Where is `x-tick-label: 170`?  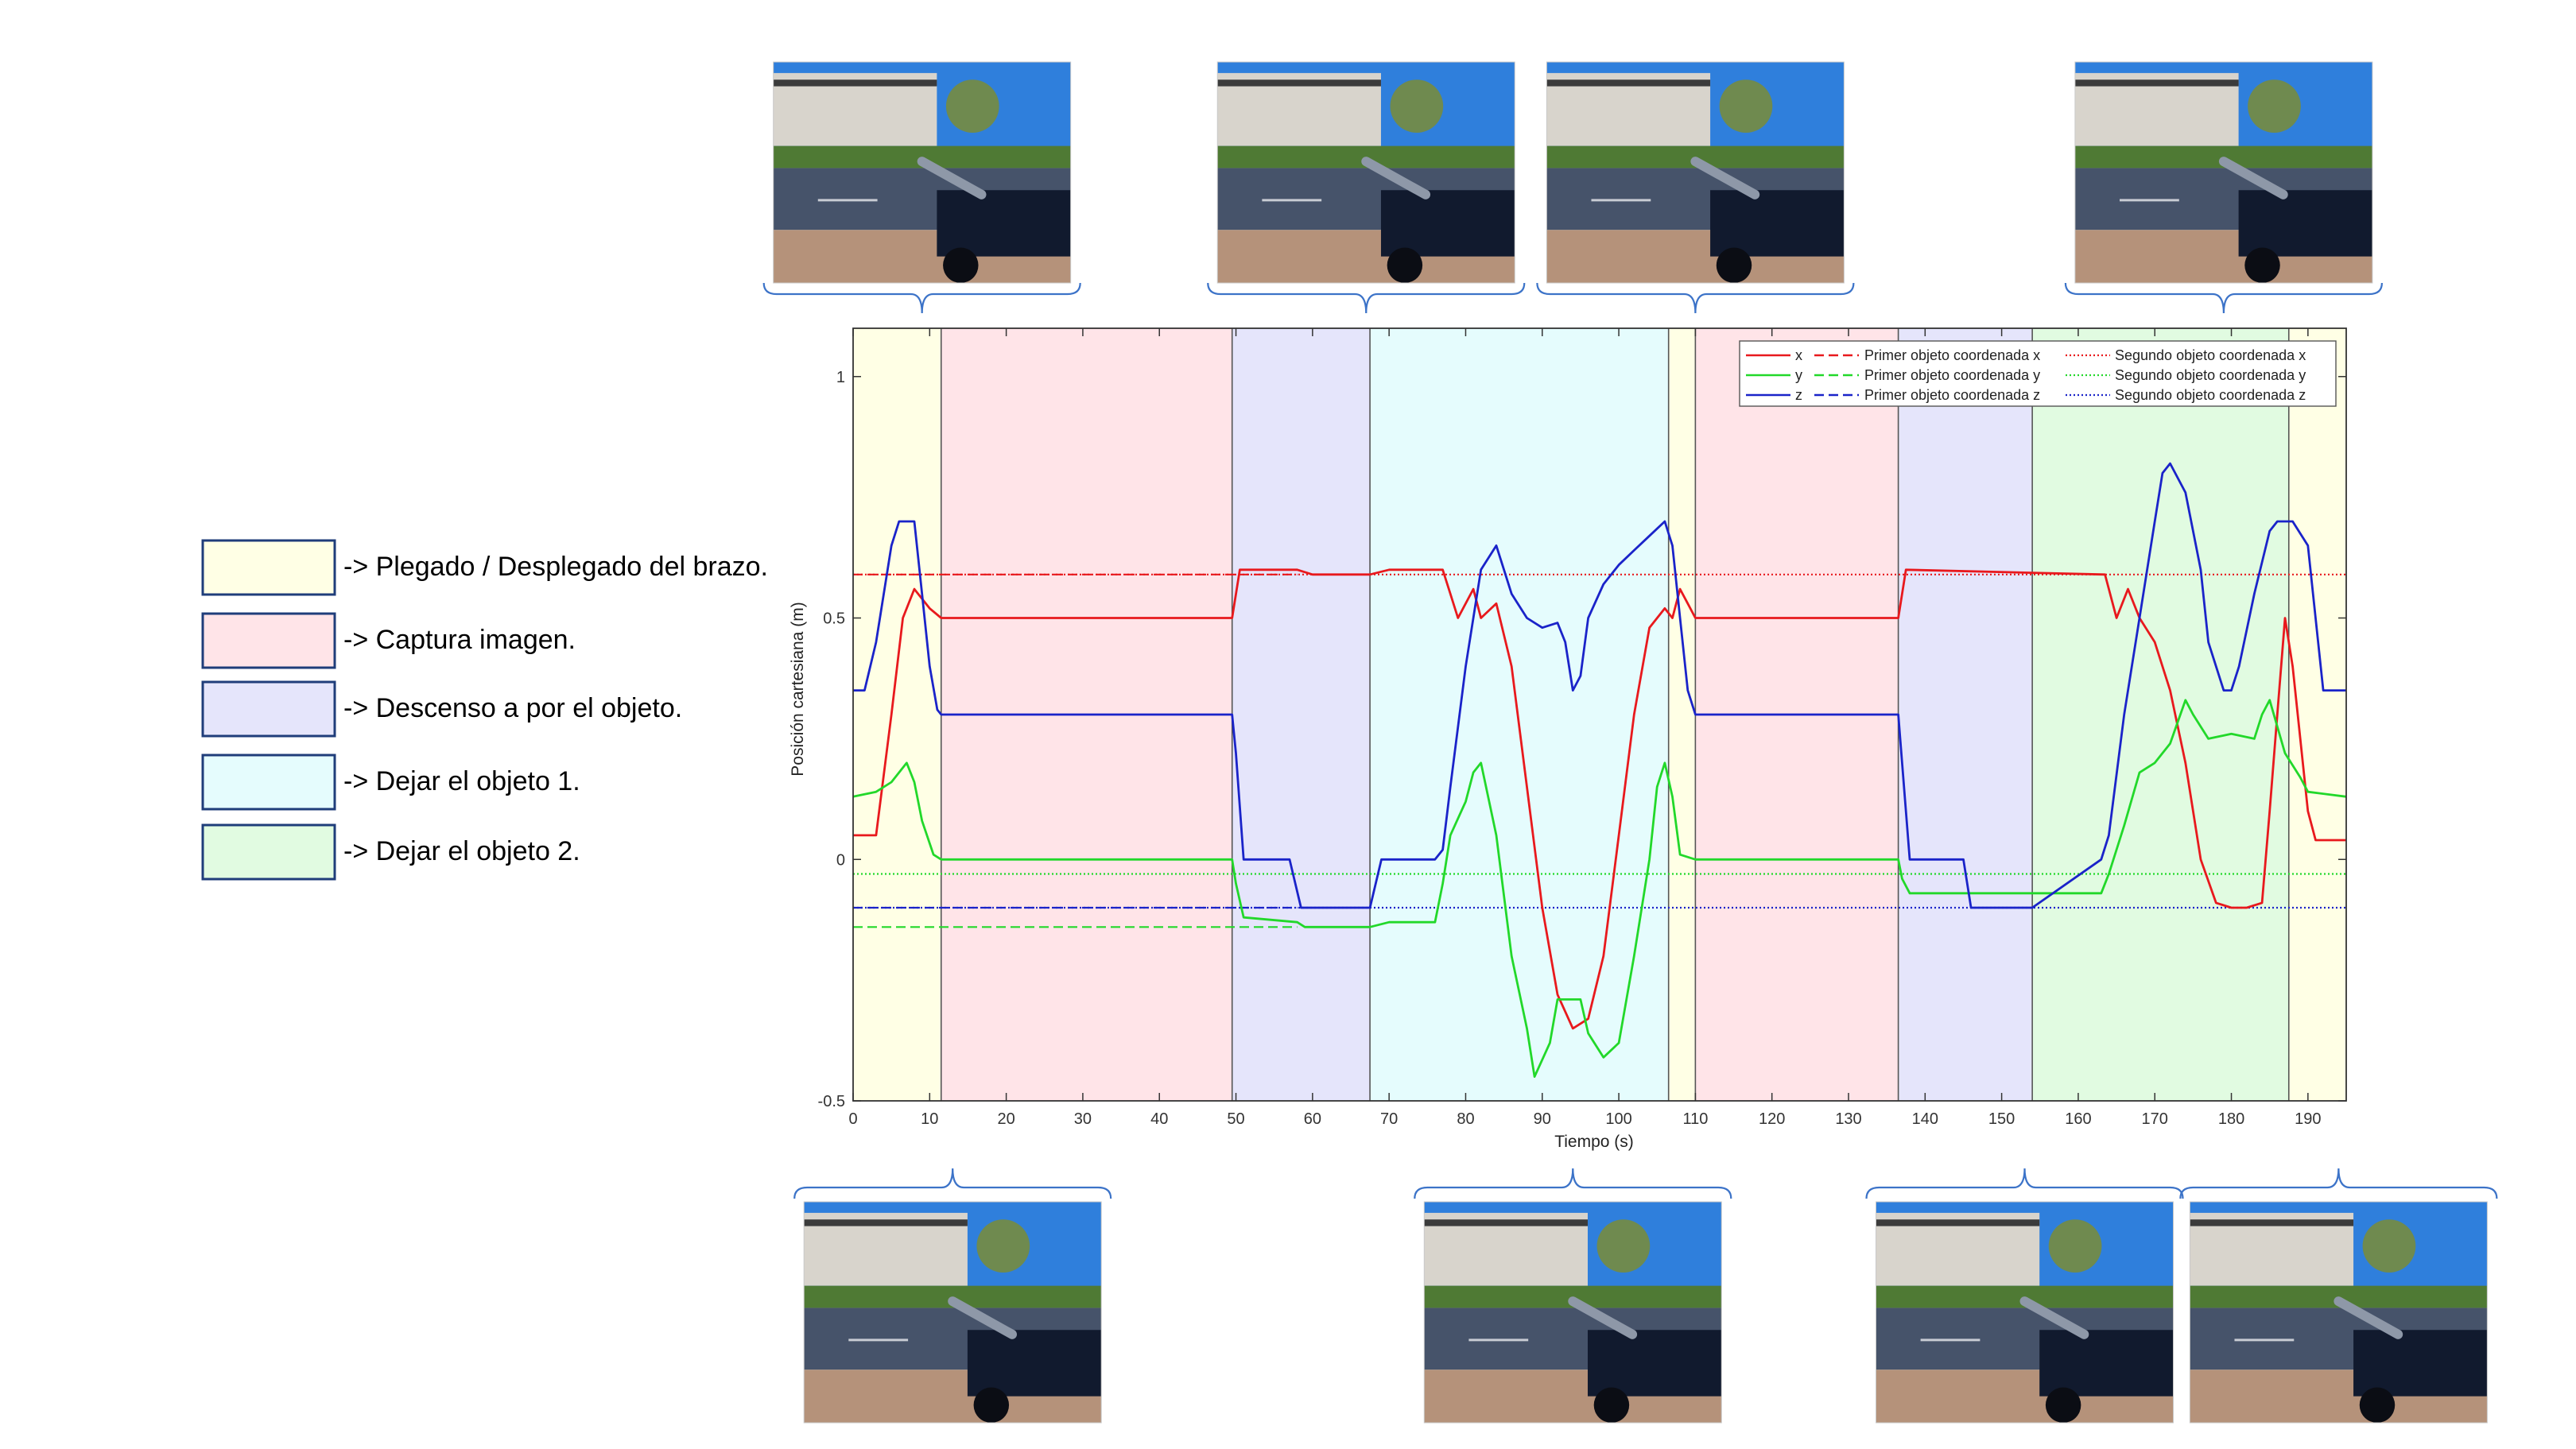 x-tick-label: 170 is located at coordinates (2155, 1119).